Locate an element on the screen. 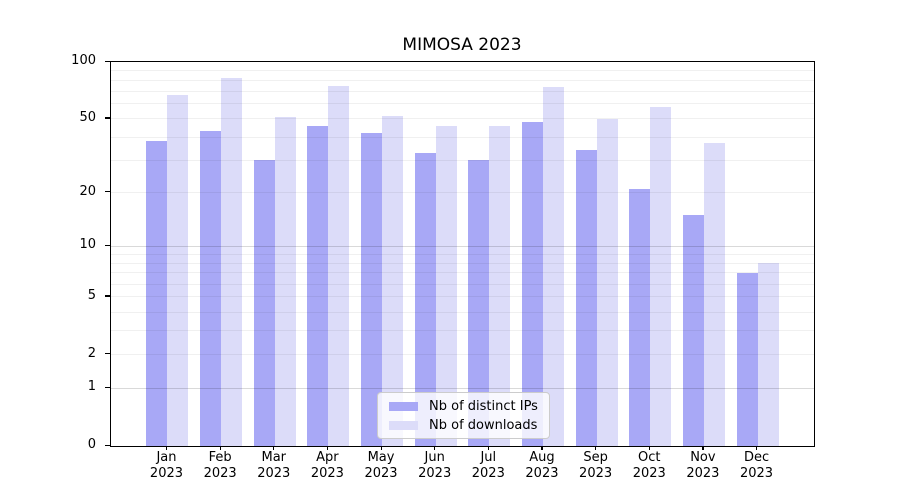  x-tick-label-dec: Dec 2023 is located at coordinates (756, 465).